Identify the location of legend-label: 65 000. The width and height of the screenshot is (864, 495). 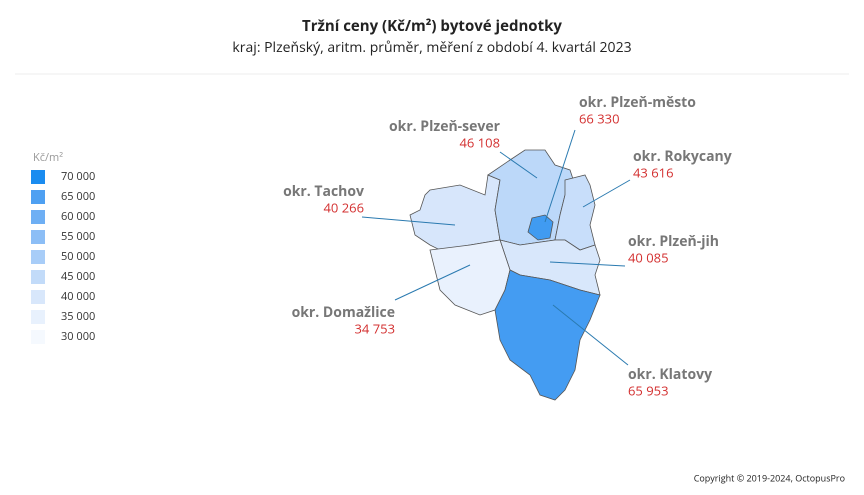
(78, 196).